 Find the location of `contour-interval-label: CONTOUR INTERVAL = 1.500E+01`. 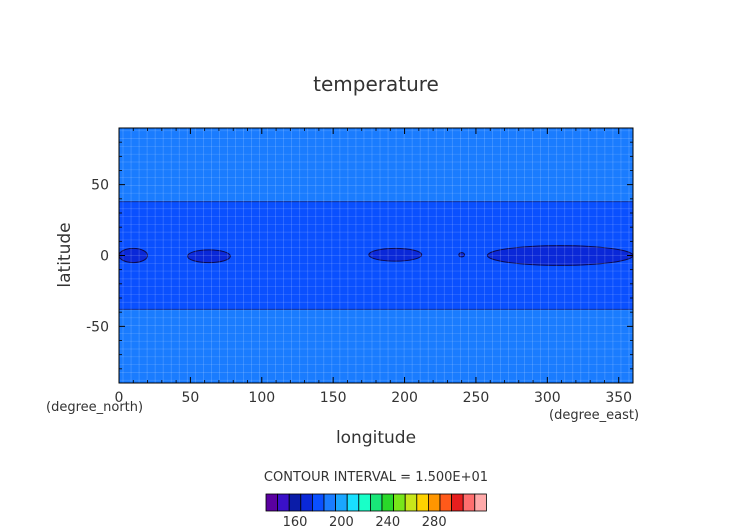

contour-interval-label: CONTOUR INTERVAL = 1.500E+01 is located at coordinates (376, 477).